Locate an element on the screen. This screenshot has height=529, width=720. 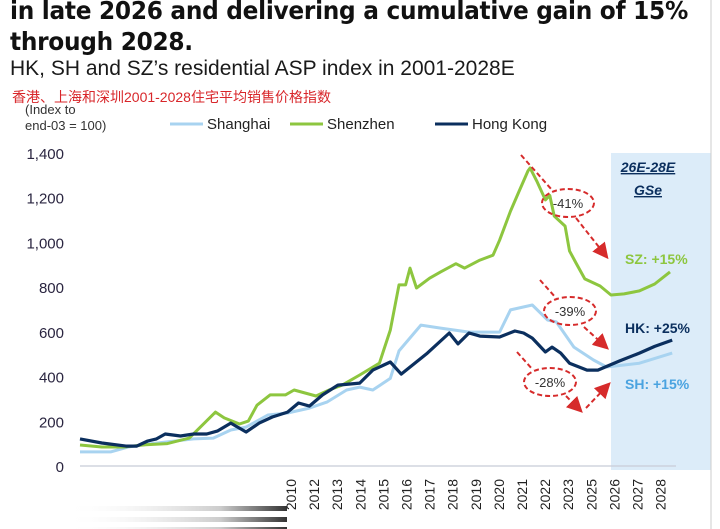
x-tick-label: 2010 is located at coordinates (291, 494).